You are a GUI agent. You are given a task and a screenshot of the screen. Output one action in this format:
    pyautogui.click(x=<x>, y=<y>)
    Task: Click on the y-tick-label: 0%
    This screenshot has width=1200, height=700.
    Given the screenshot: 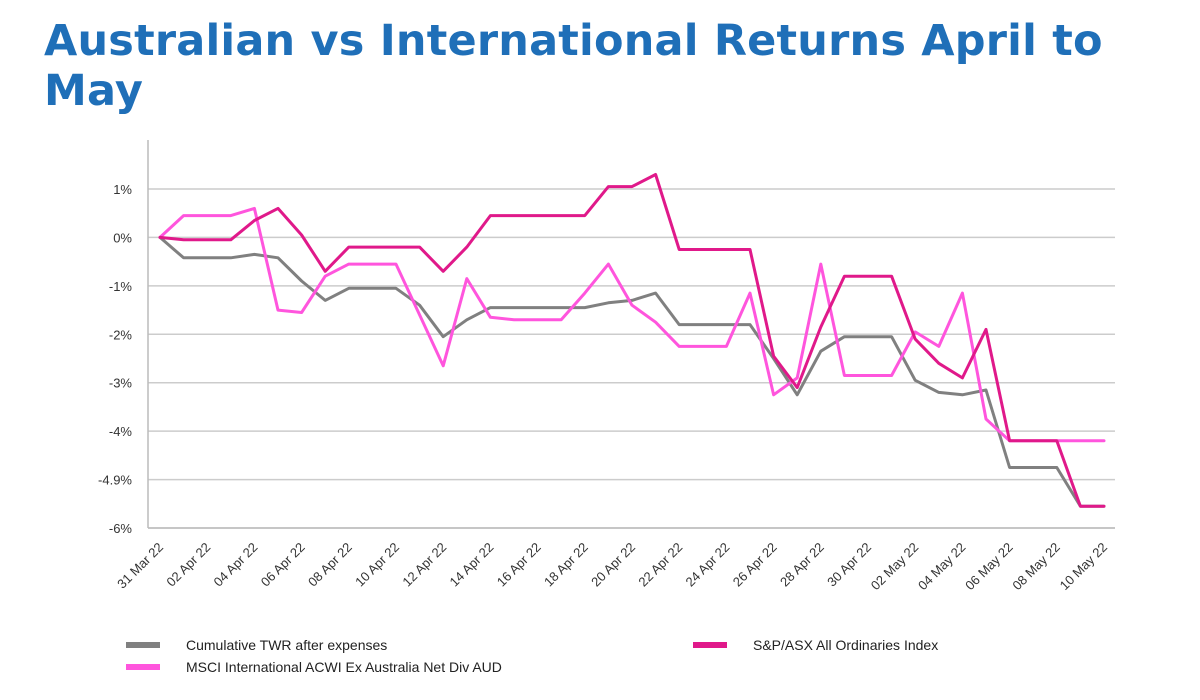 What is the action you would take?
    pyautogui.click(x=122, y=237)
    